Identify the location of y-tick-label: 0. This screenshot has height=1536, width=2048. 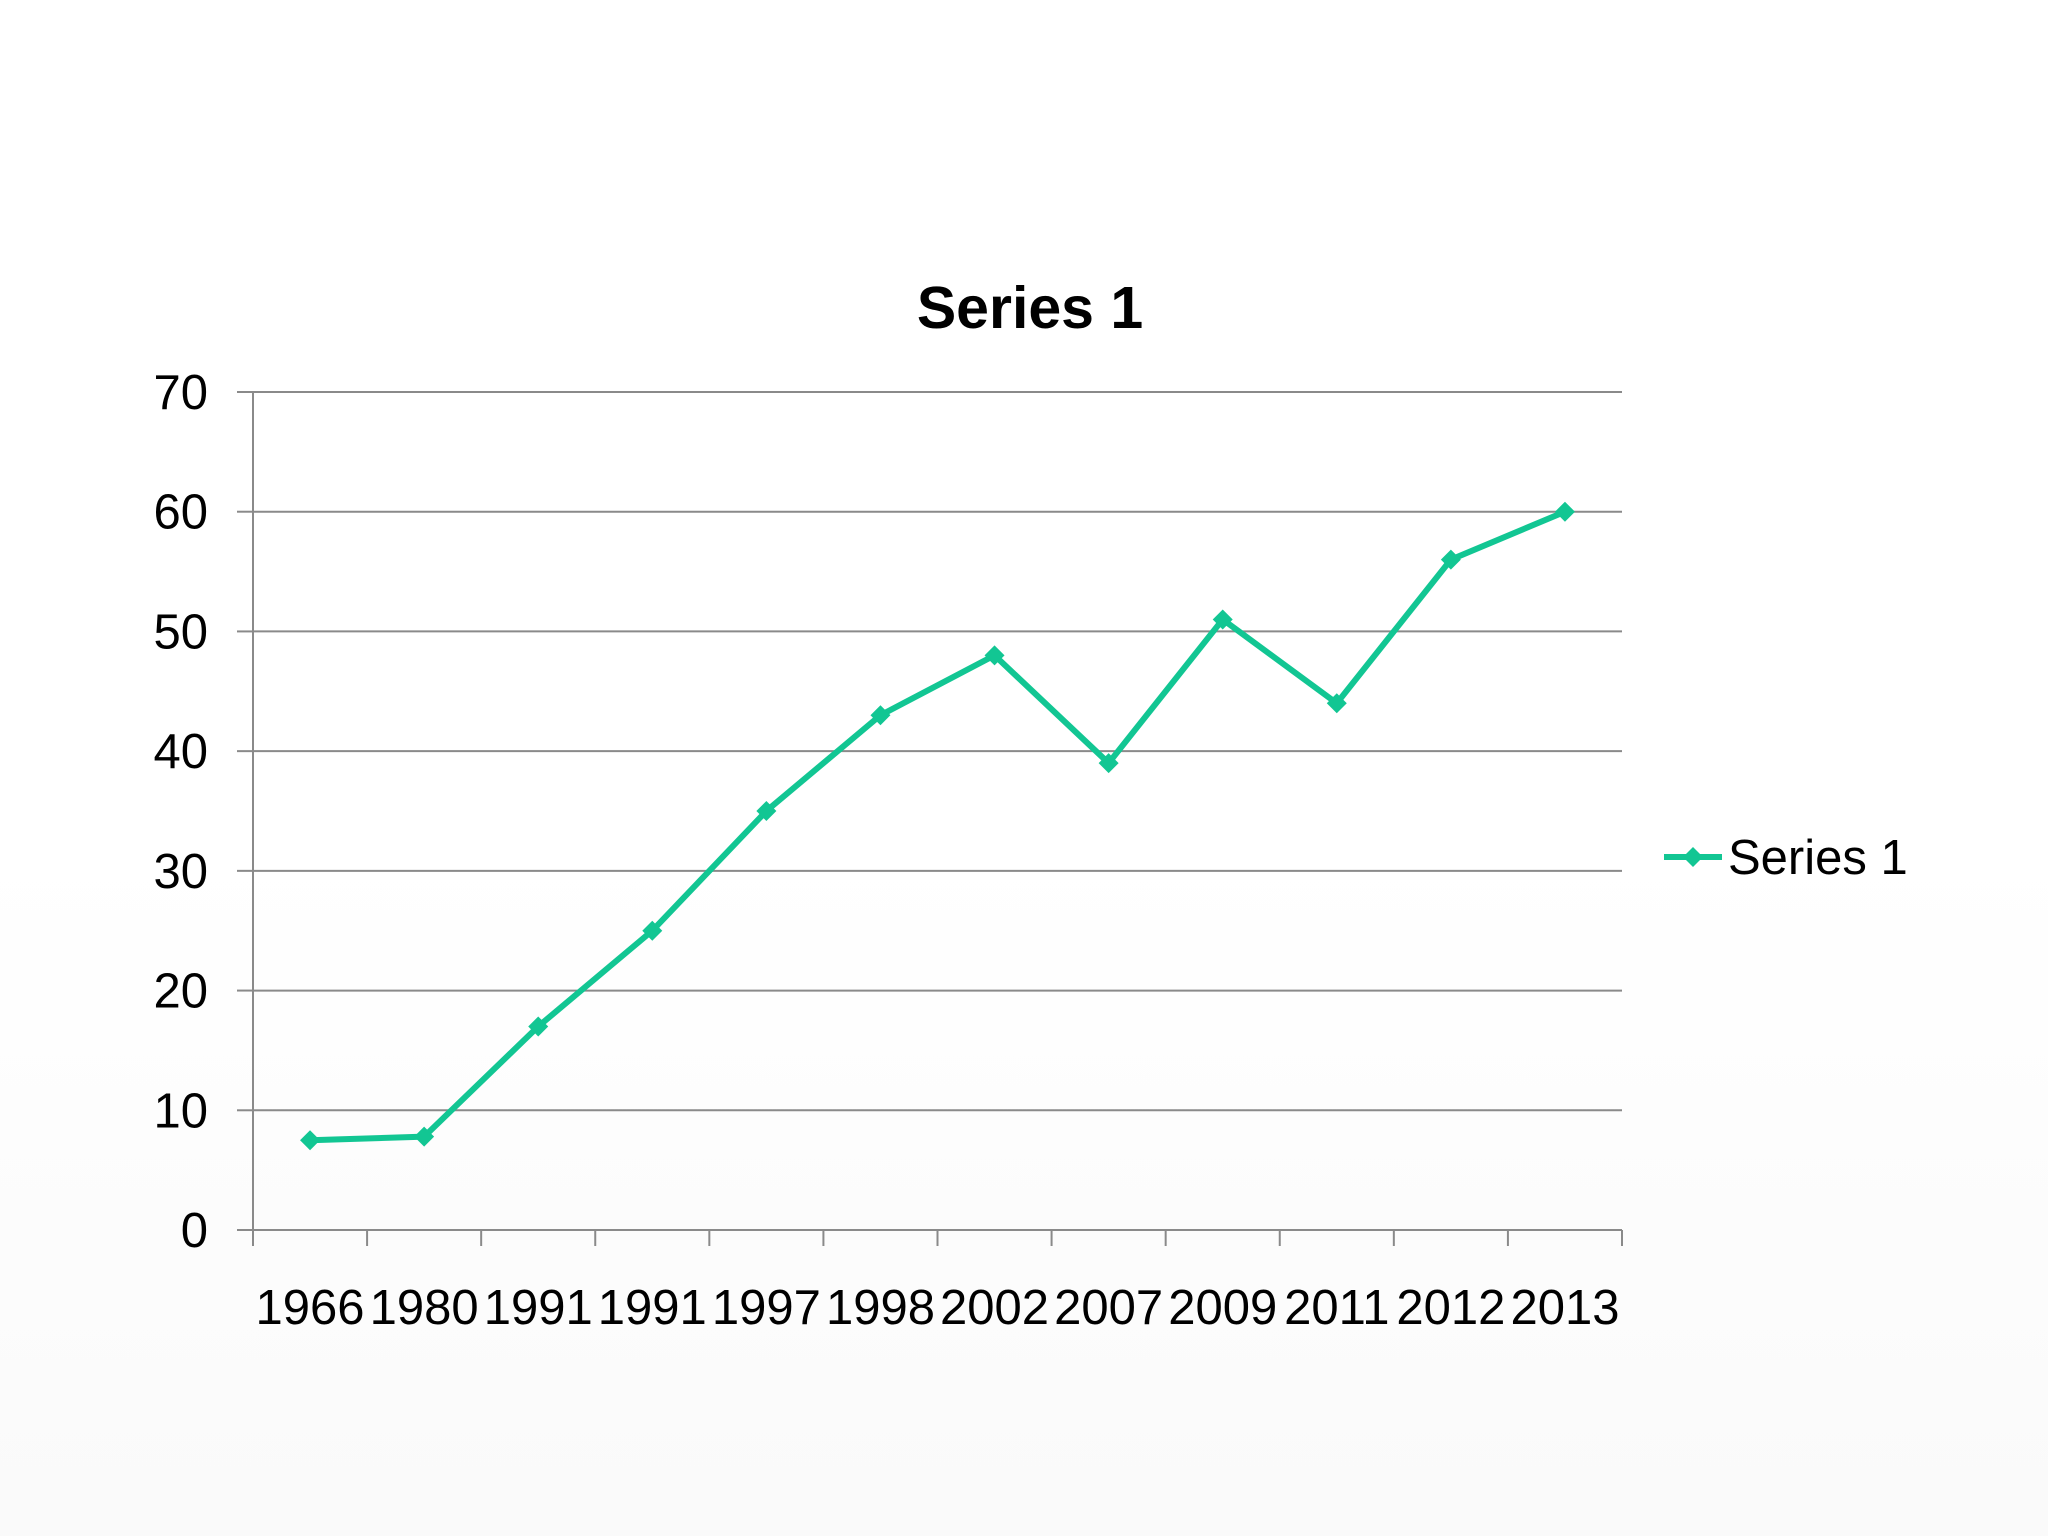
(194, 1231).